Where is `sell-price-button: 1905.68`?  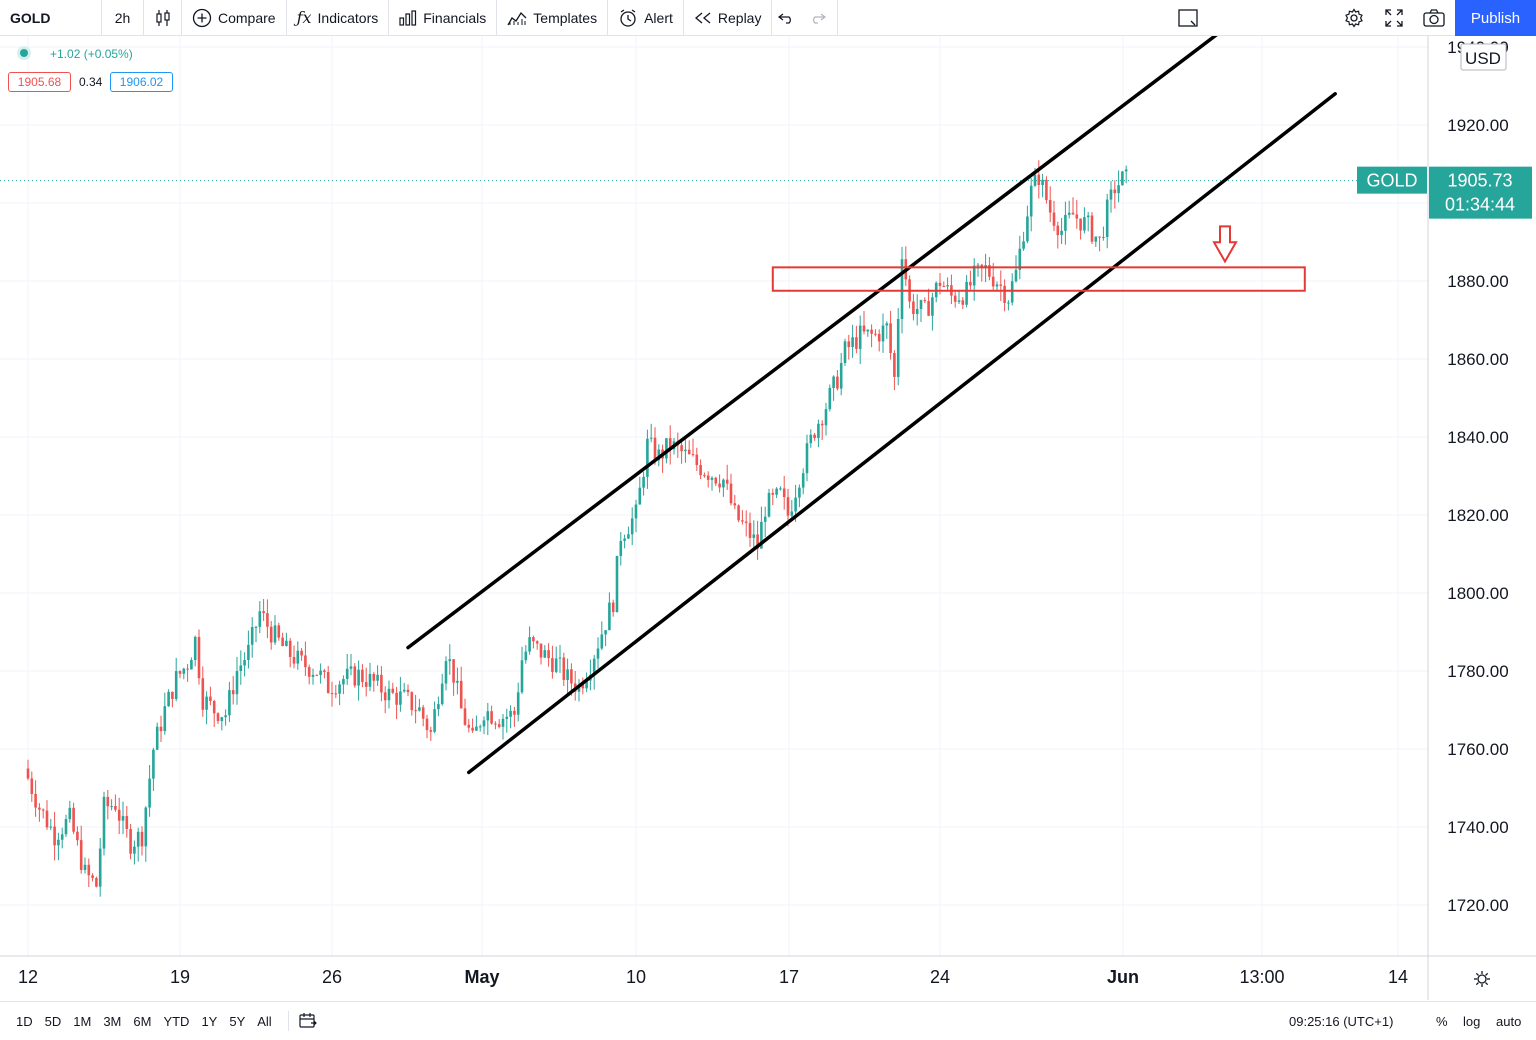 sell-price-button: 1905.68 is located at coordinates (39, 82).